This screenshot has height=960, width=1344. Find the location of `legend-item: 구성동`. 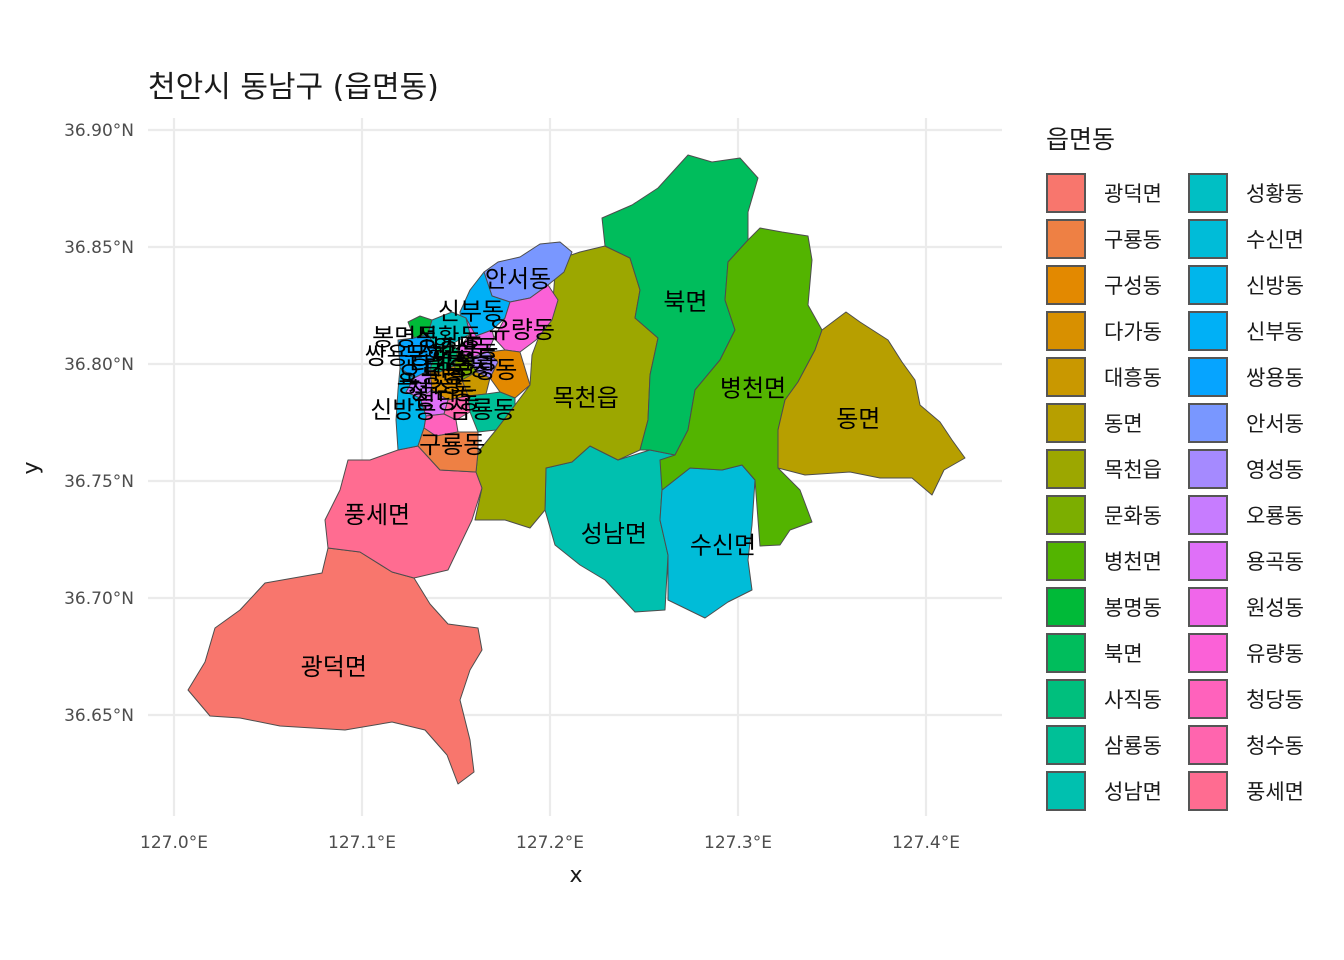

legend-item: 구성동 is located at coordinates (1117, 285).